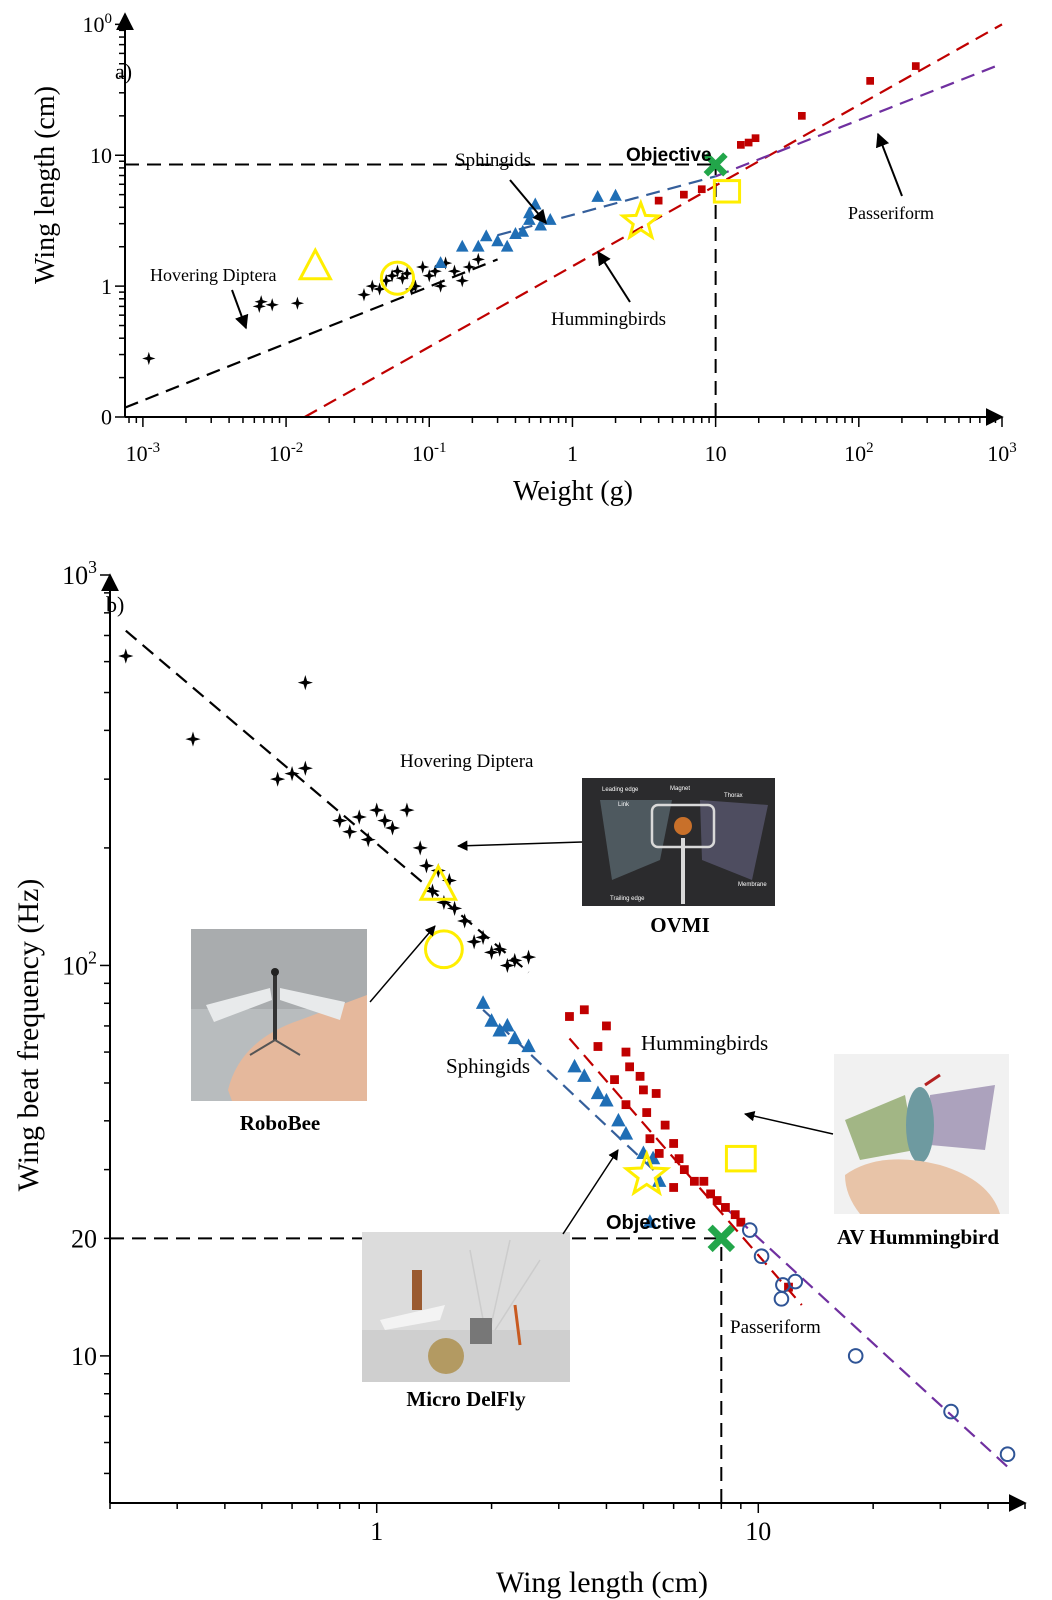  Describe the element at coordinates (788, 1122) in the screenshot. I see `arrow-av-hummingbird` at that location.